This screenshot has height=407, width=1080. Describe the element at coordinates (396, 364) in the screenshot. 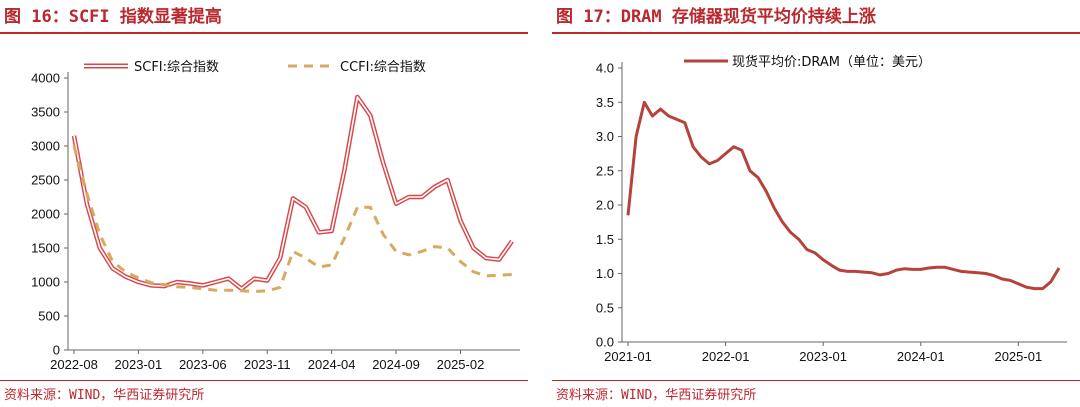

I see `x-tick-label: 2024-09` at that location.